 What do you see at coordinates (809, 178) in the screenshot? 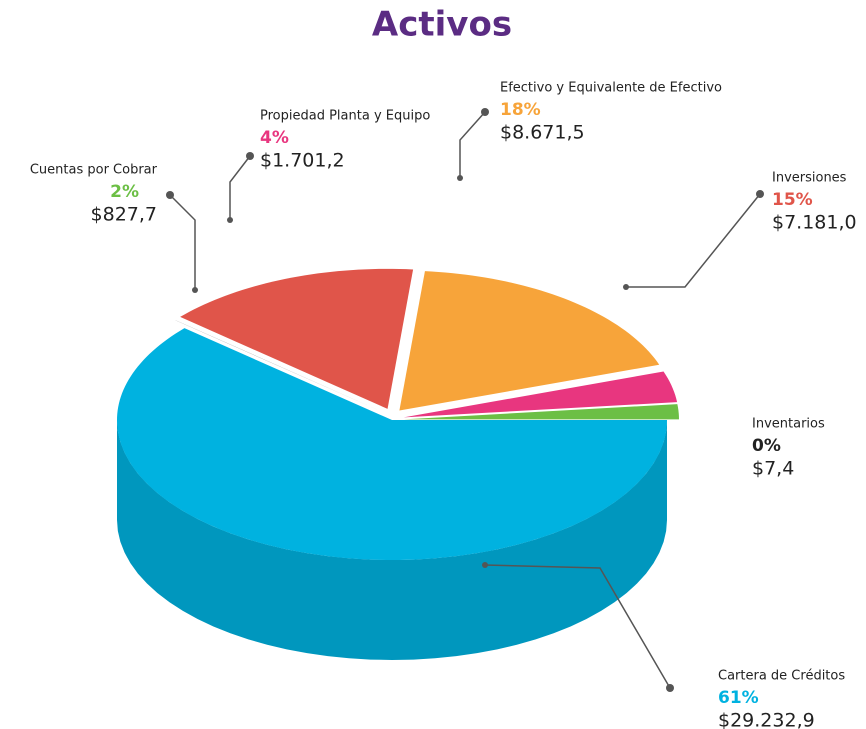
I see `slice-label: Inversiones` at bounding box center [809, 178].